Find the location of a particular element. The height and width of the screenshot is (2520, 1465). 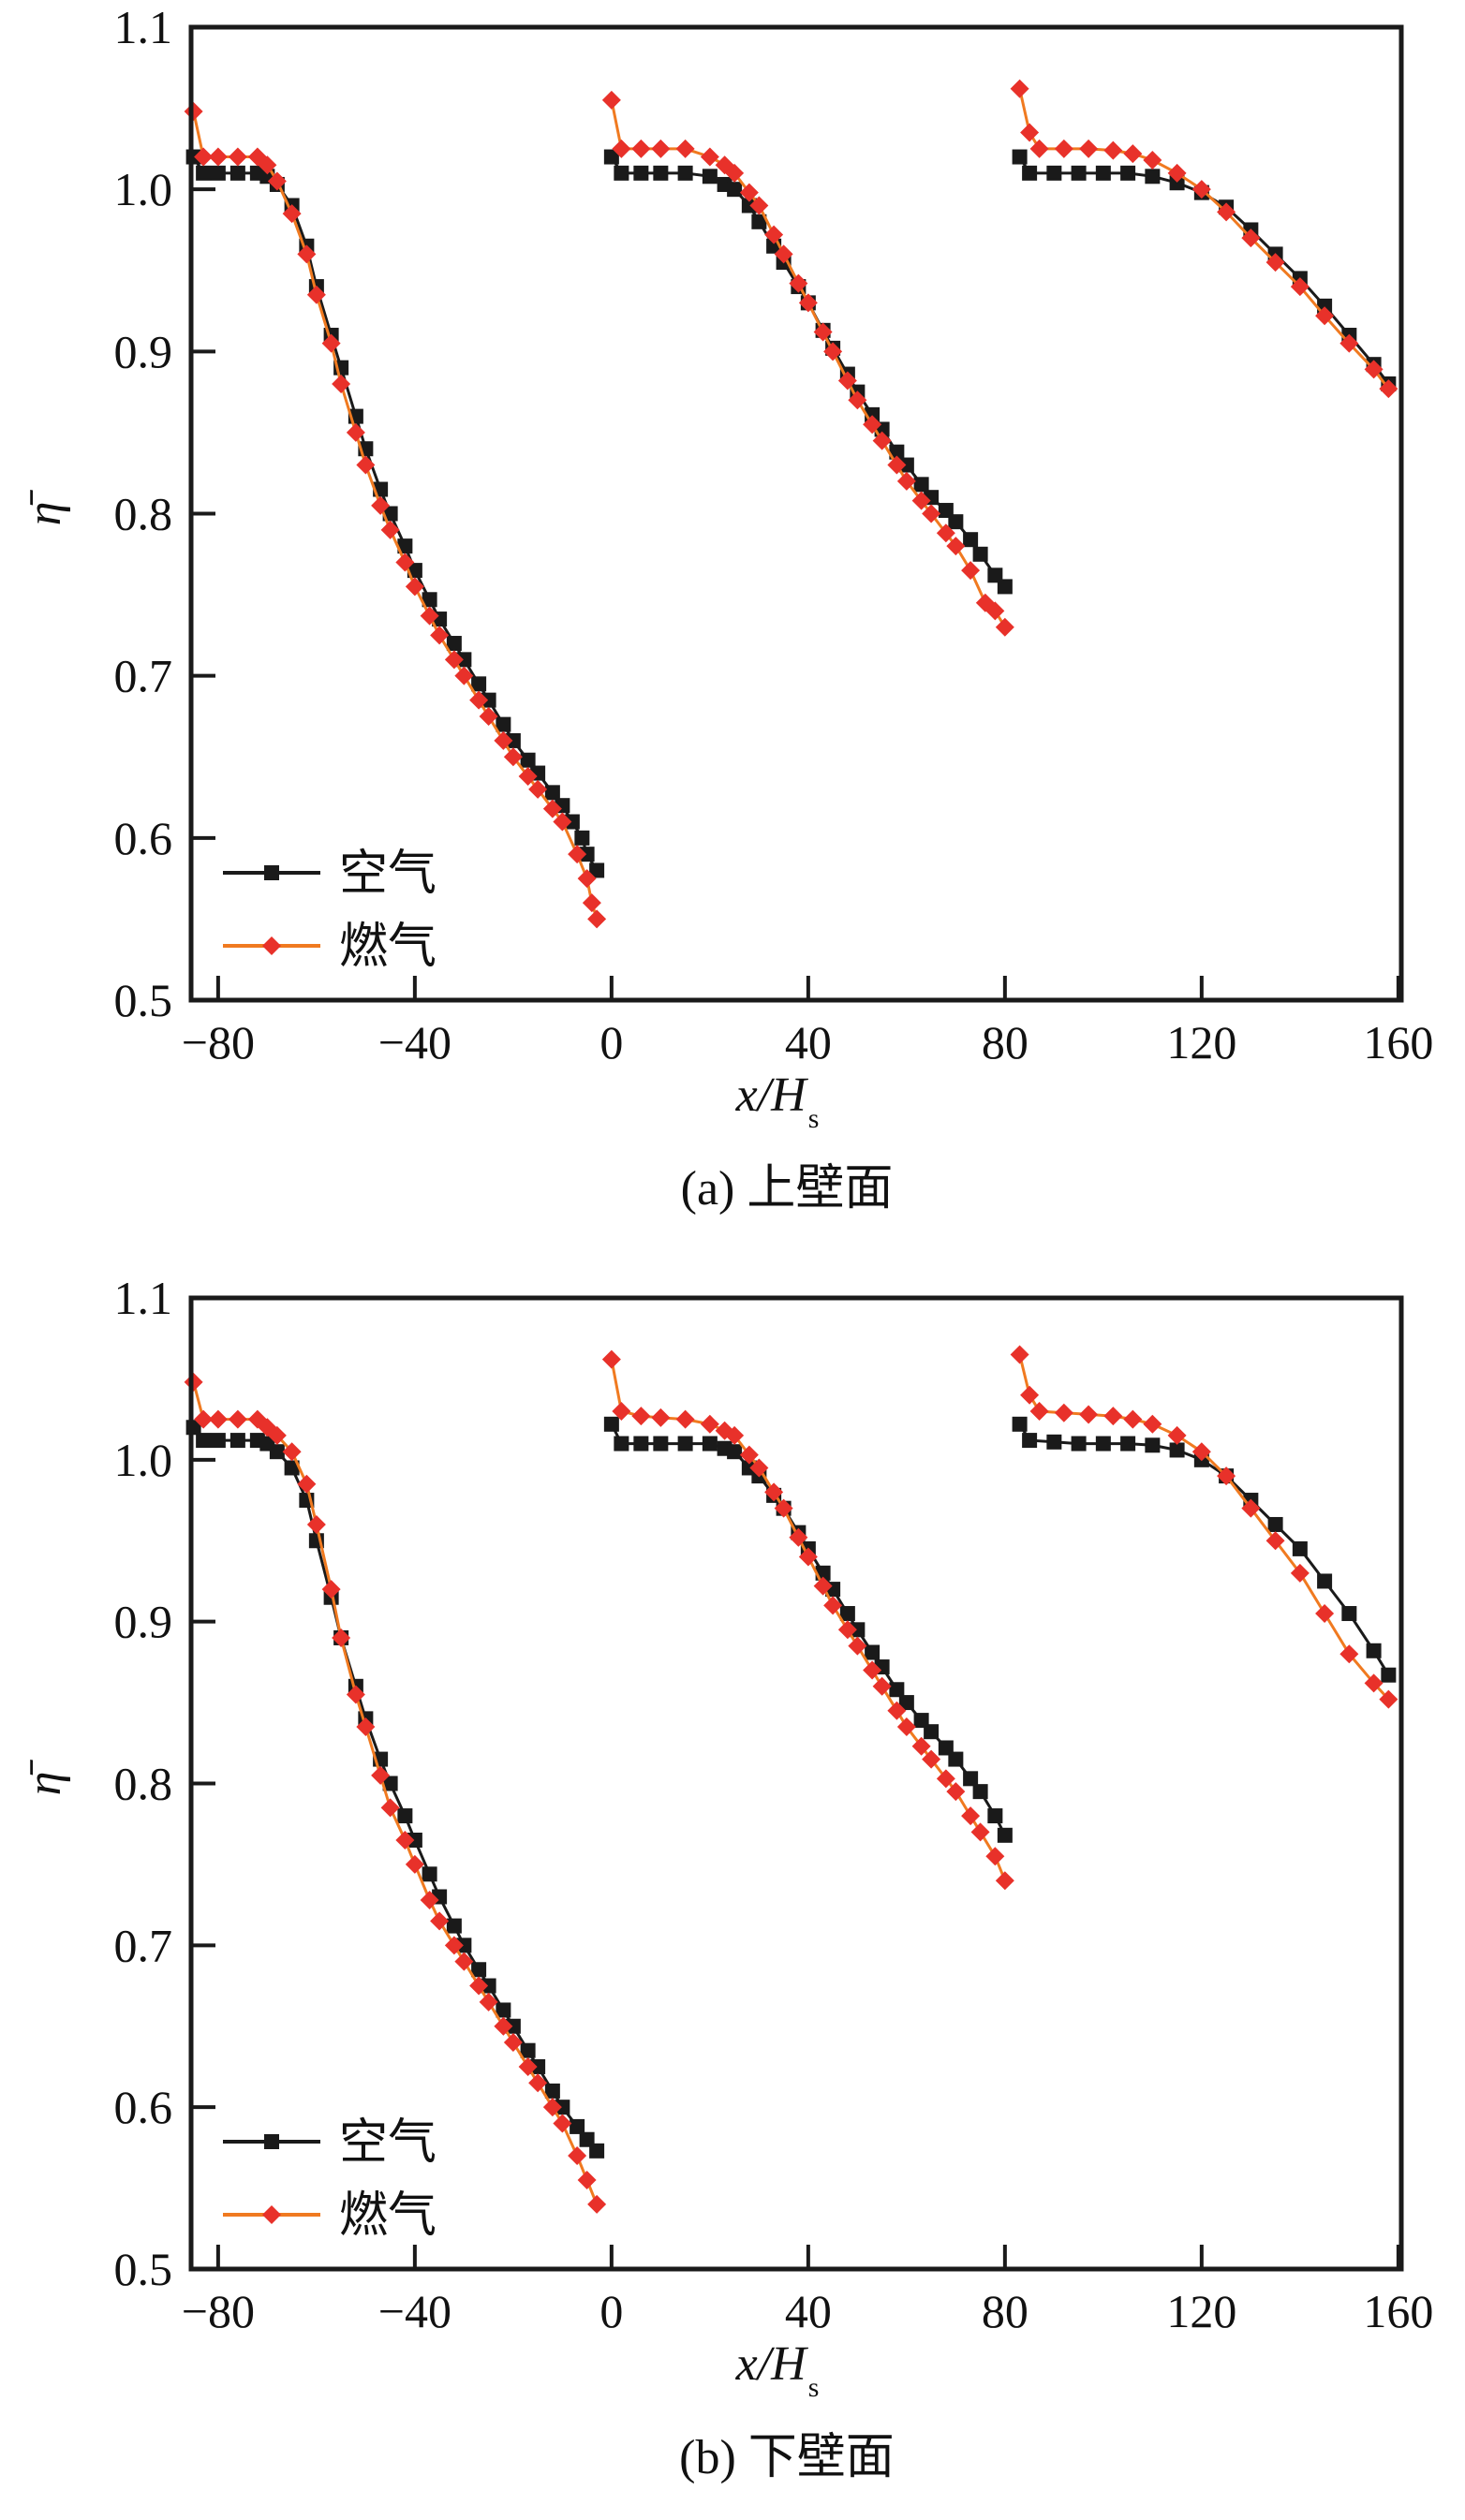

chart-caption: (a) 上壁面 is located at coordinates (787, 1189).